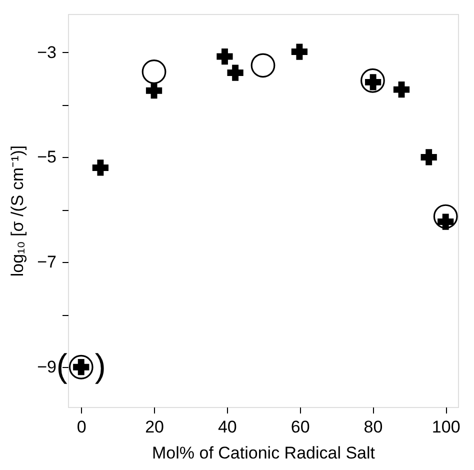 Image resolution: width=474 pixels, height=470 pixels. I want to click on x-tick-label: 60, so click(300, 427).